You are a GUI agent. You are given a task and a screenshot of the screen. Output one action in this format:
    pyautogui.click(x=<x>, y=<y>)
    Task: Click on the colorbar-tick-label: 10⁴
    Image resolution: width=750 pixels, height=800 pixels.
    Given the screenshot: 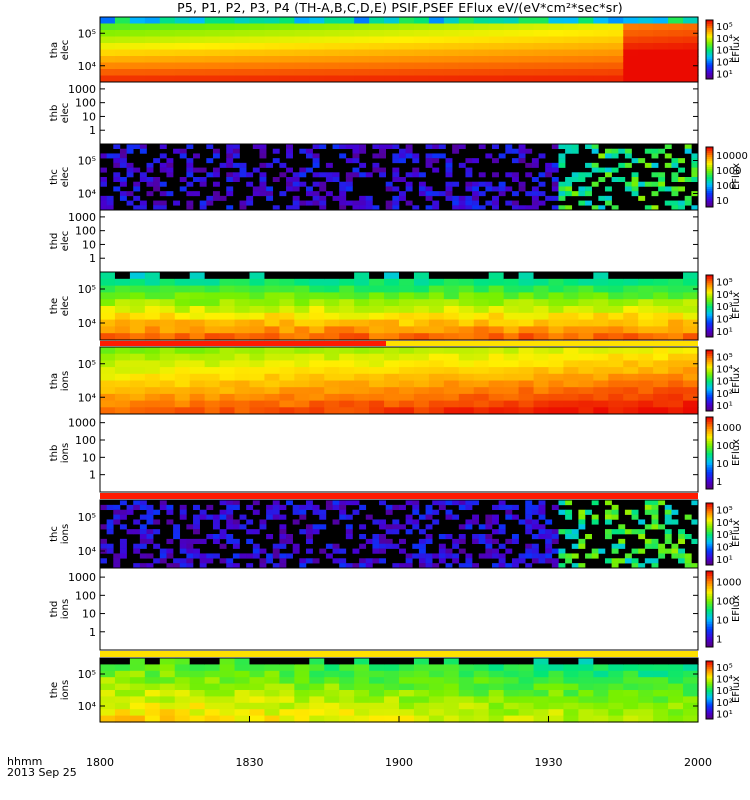 What is the action you would take?
    pyautogui.click(x=724, y=680)
    